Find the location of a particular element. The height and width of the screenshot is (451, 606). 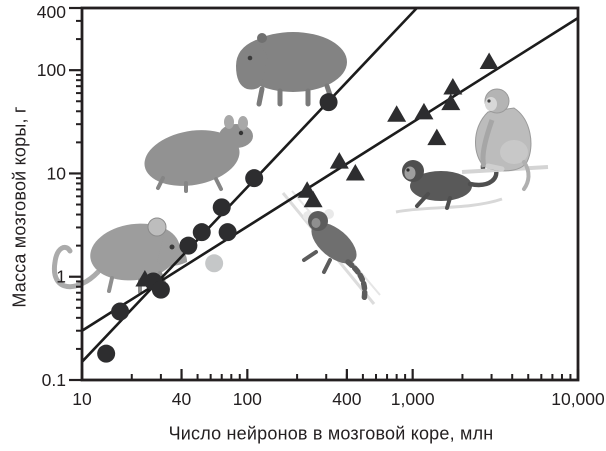

x-tick-label: 10,000 is located at coordinates (578, 399).